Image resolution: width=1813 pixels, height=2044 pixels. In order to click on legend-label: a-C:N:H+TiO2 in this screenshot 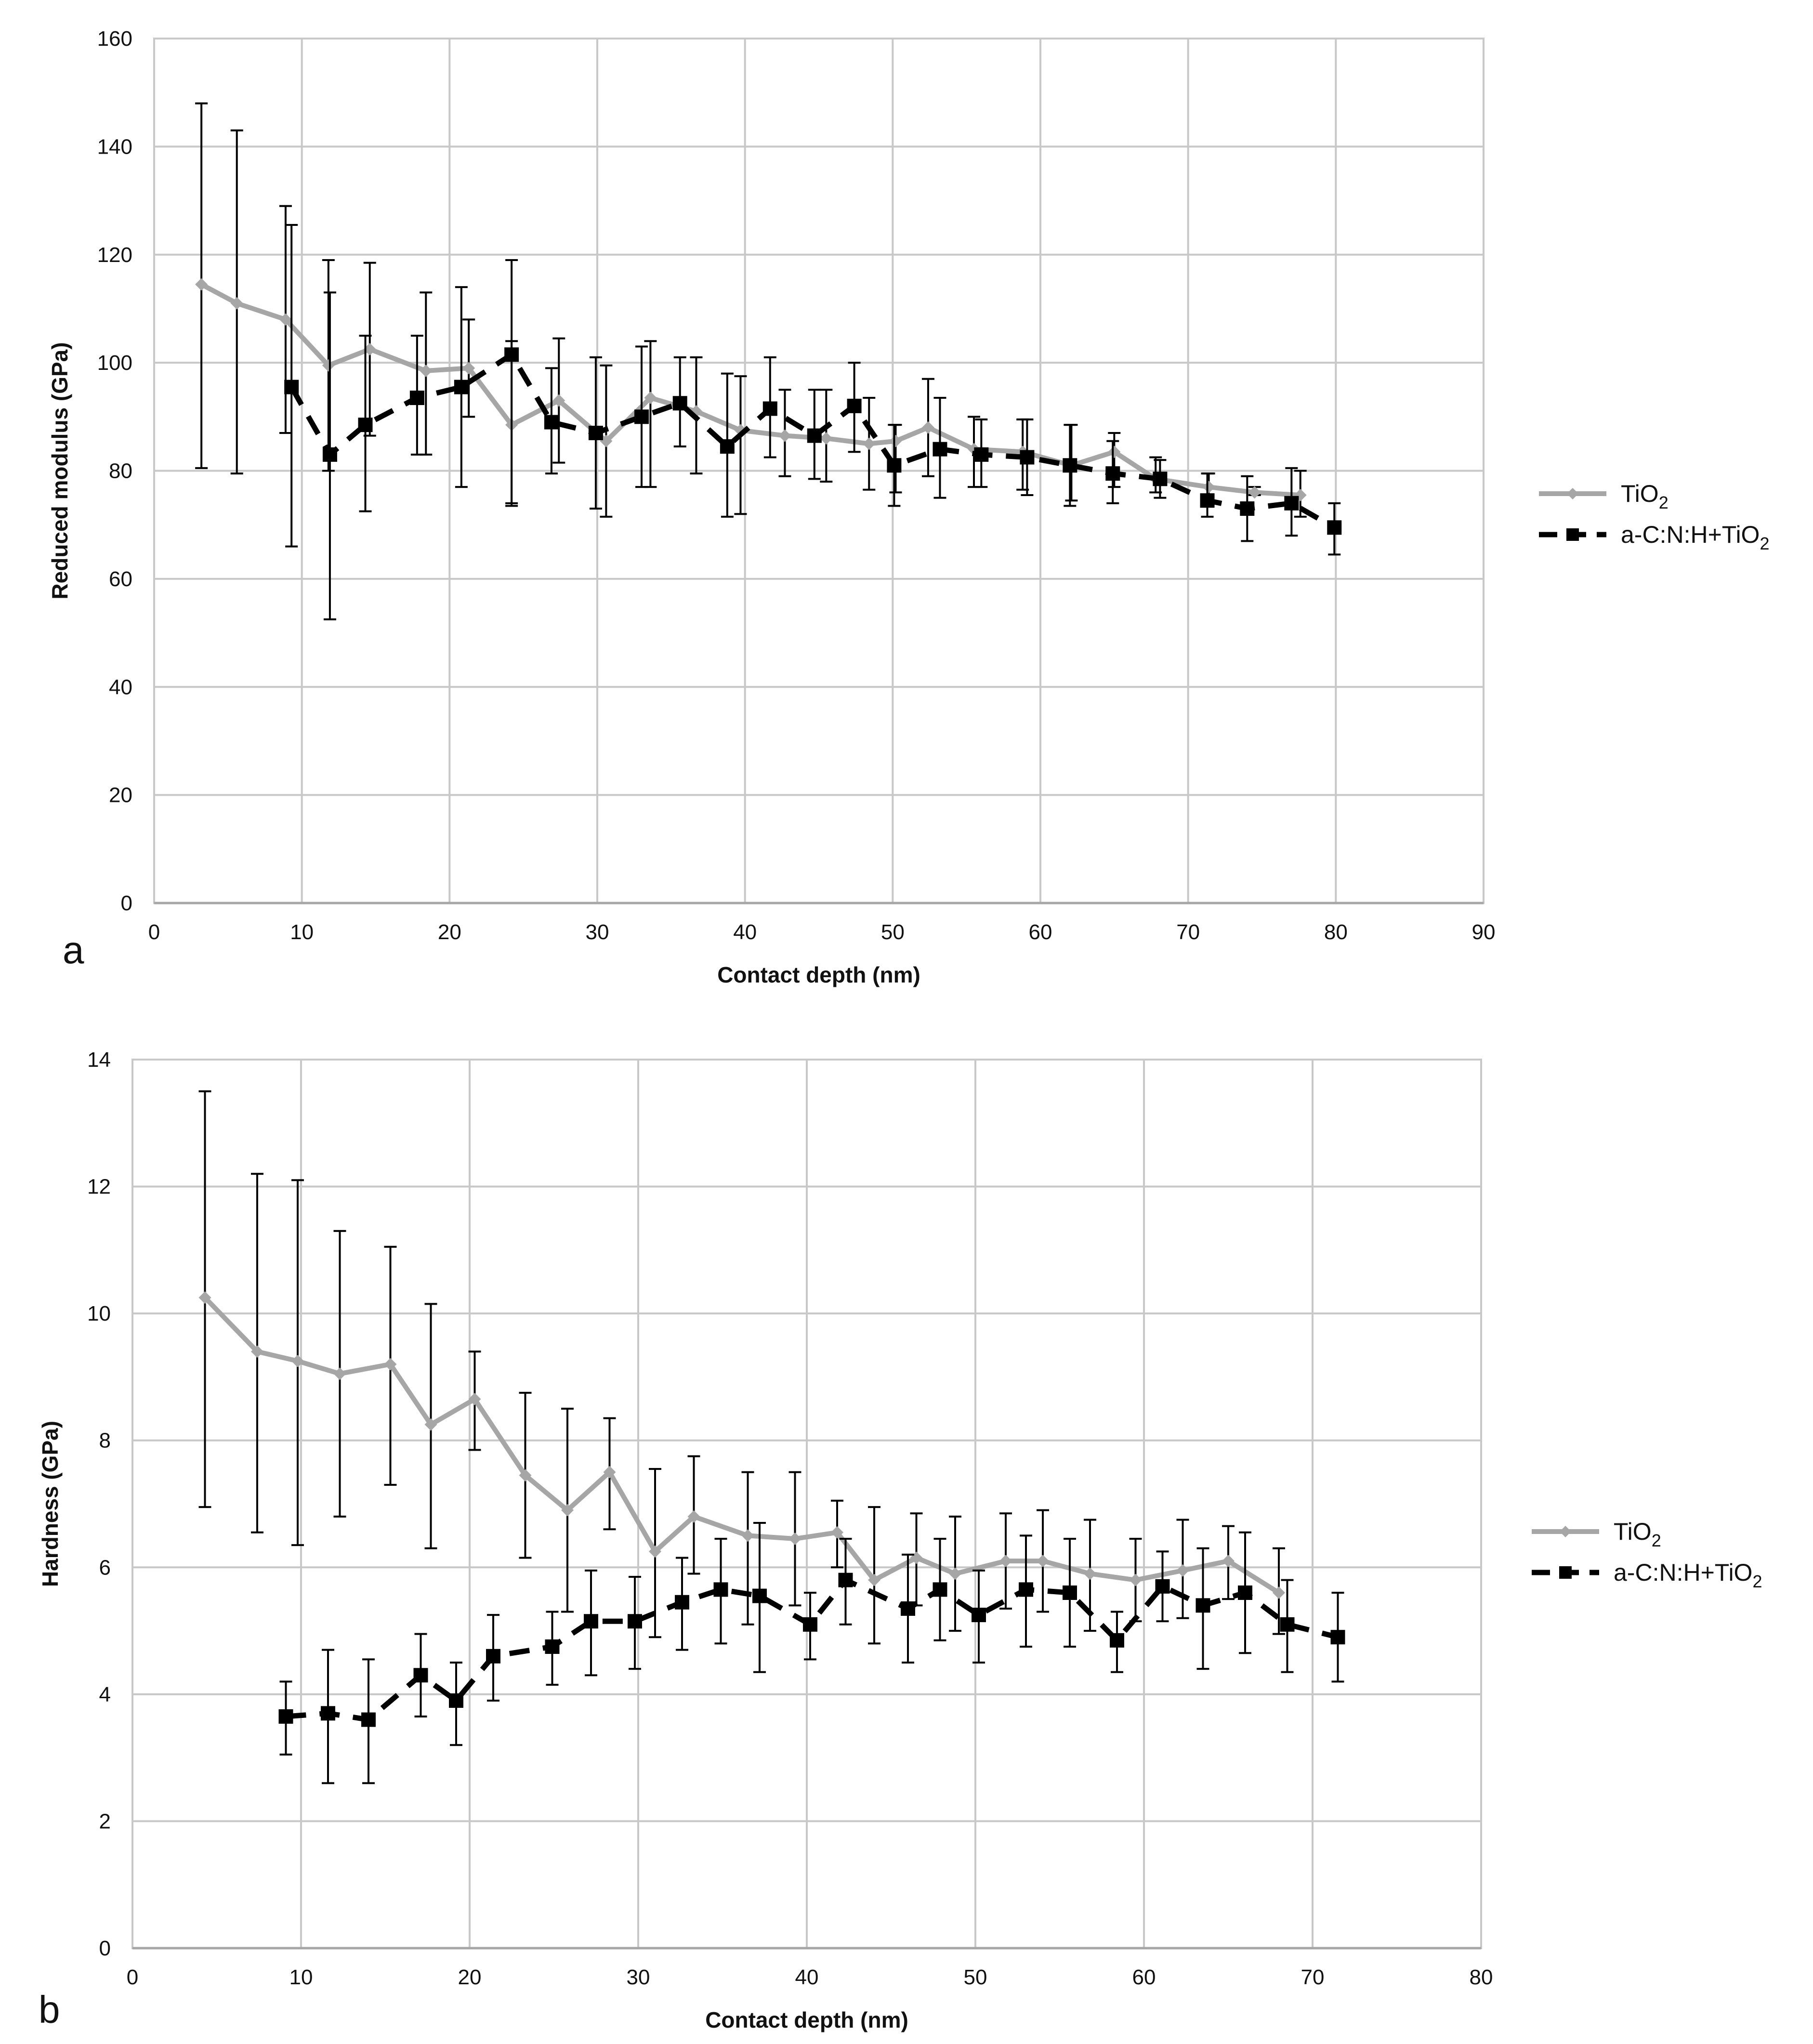, I will do `click(1688, 1575)`.